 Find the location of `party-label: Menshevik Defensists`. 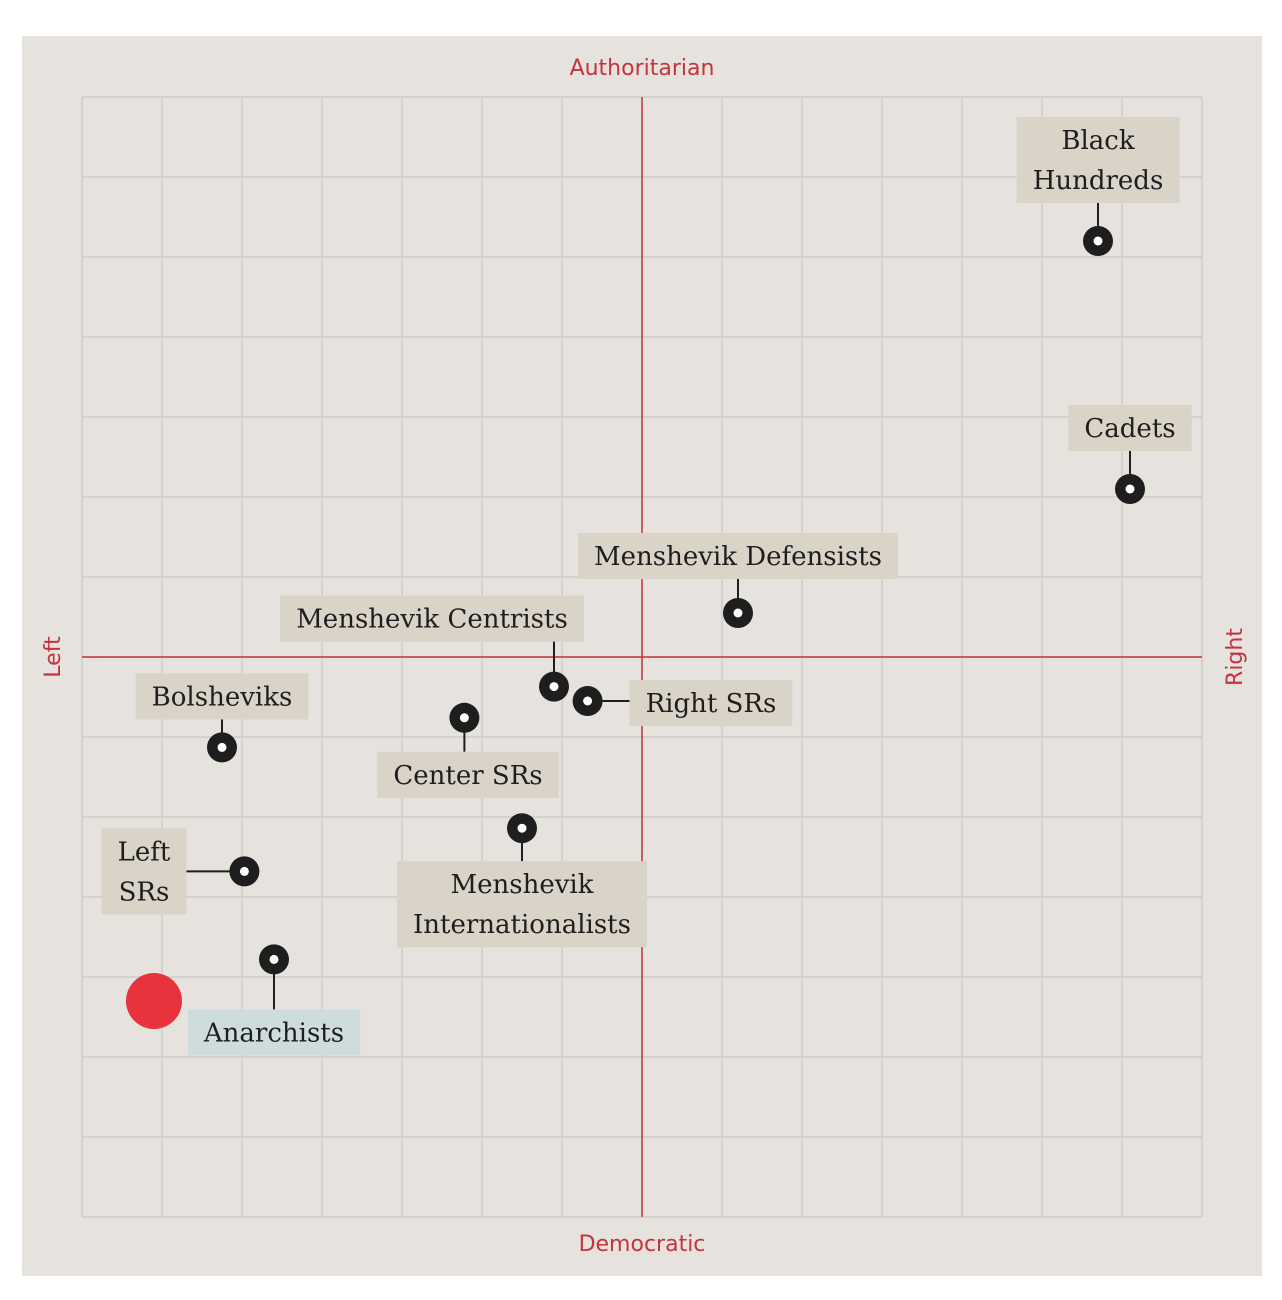

party-label: Menshevik Defensists is located at coordinates (738, 556).